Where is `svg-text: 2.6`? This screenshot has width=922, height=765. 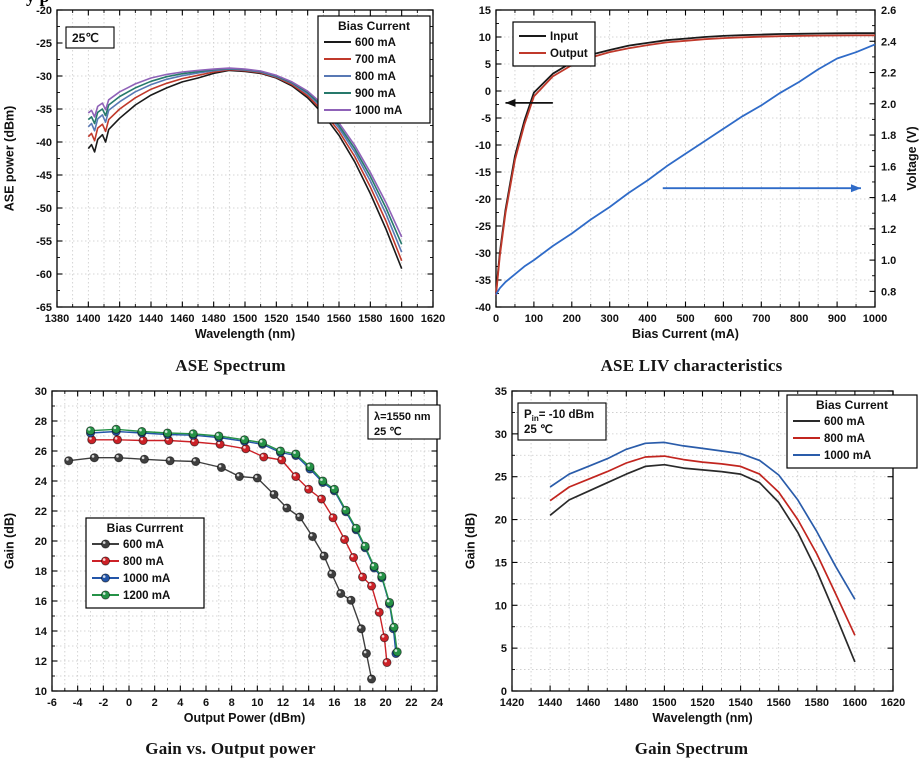 svg-text: 2.6 is located at coordinates (888, 11).